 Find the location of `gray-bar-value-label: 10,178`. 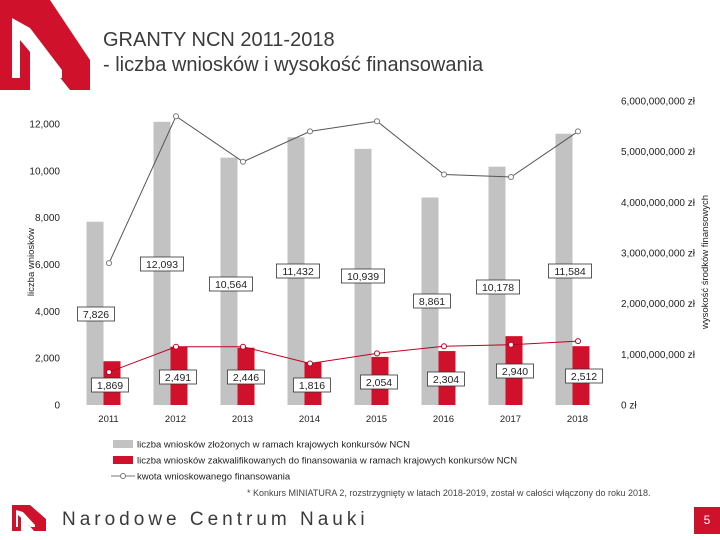

gray-bar-value-label: 10,178 is located at coordinates (498, 288).